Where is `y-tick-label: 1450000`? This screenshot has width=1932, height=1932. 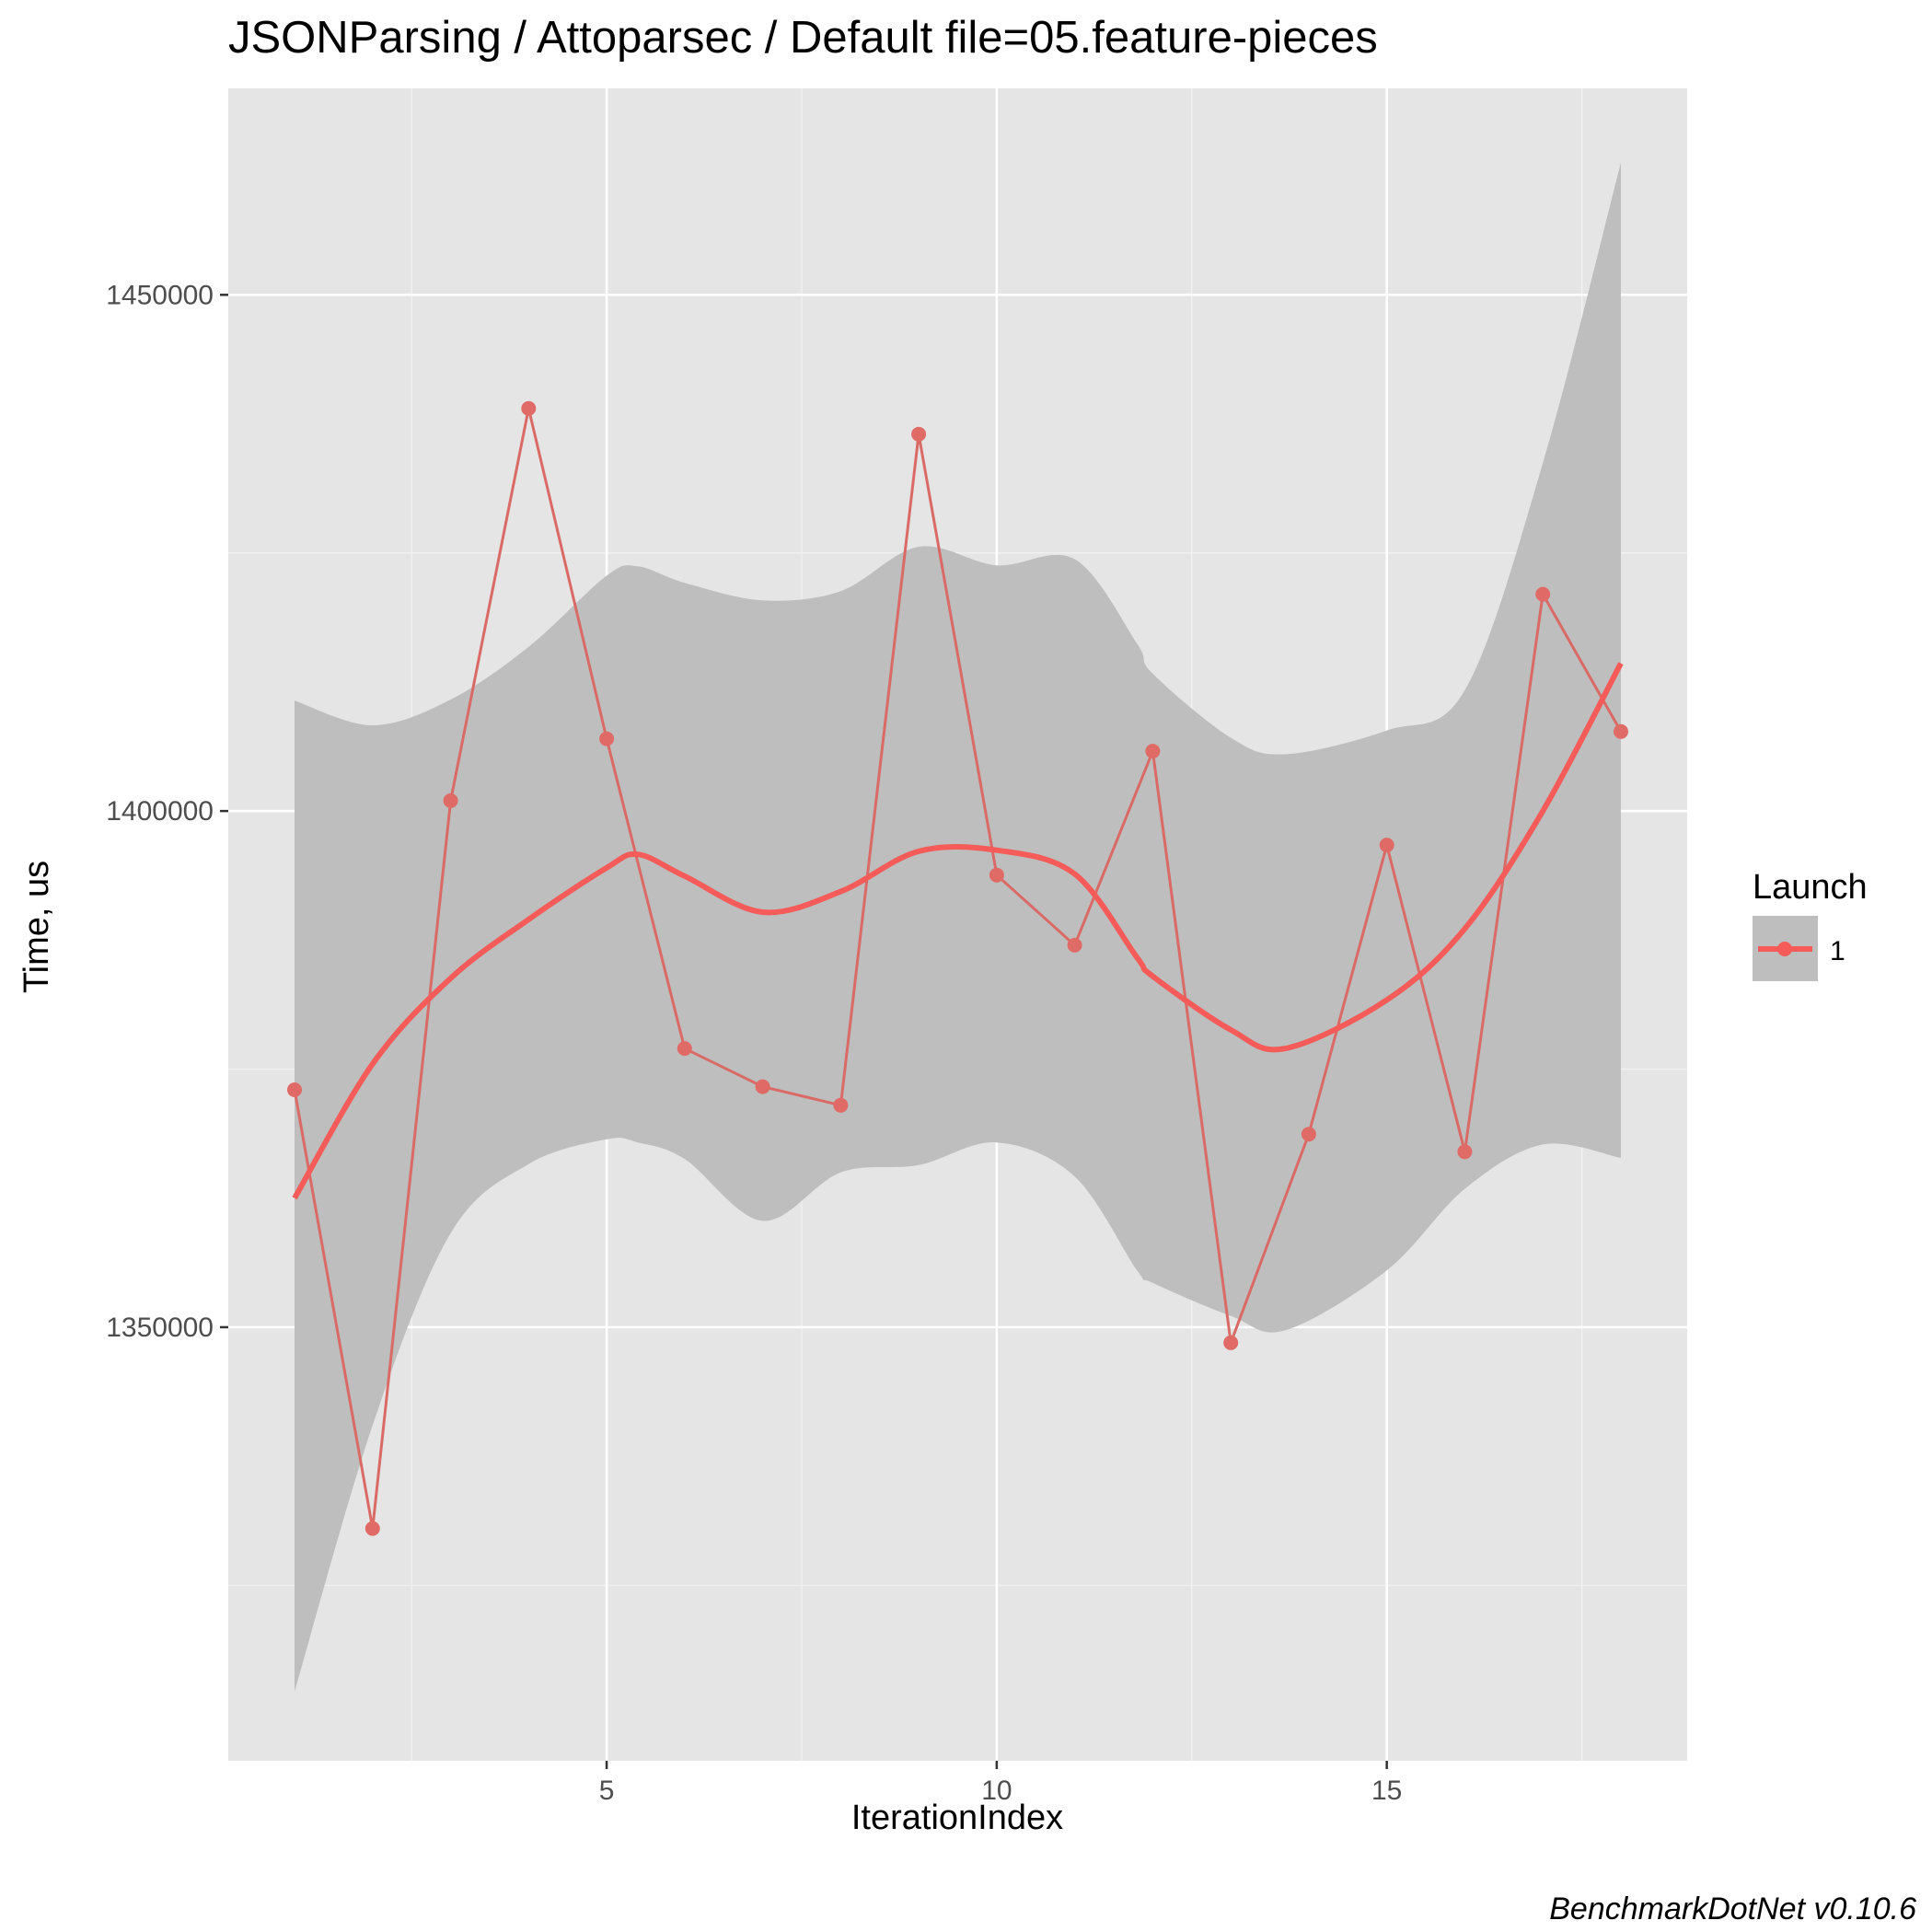
y-tick-label: 1450000 is located at coordinates (160, 295).